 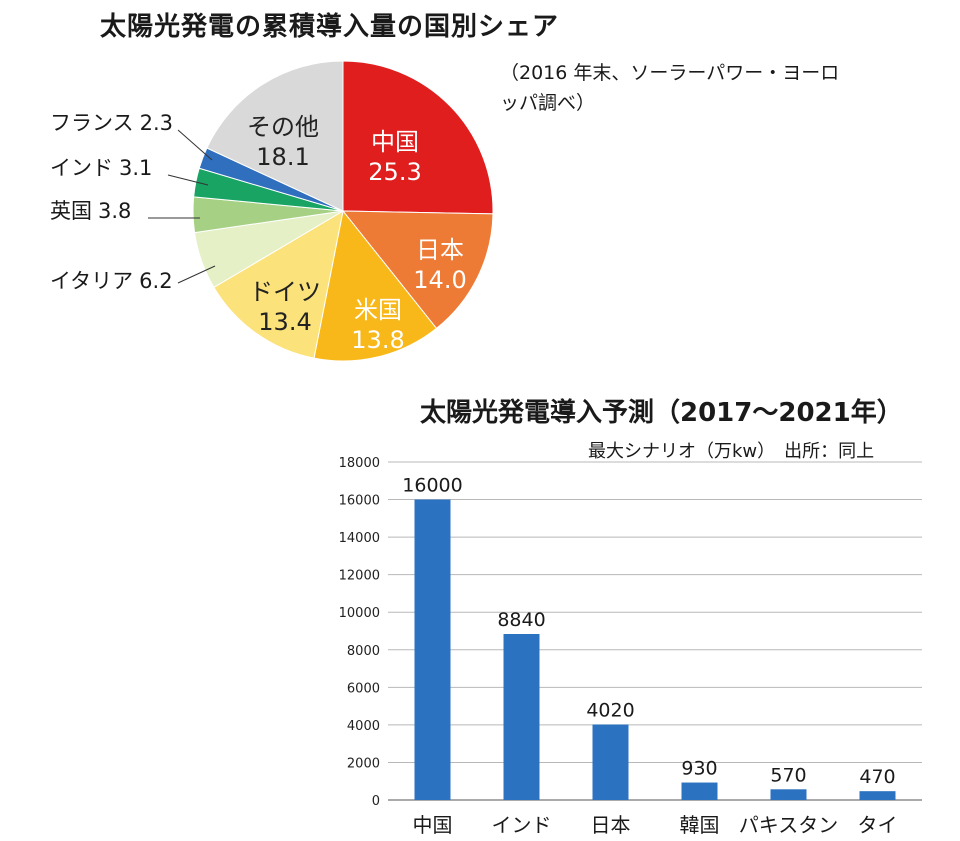 What do you see at coordinates (71, 211) in the screenshot?
I see `pie-slice-label-5: 英国` at bounding box center [71, 211].